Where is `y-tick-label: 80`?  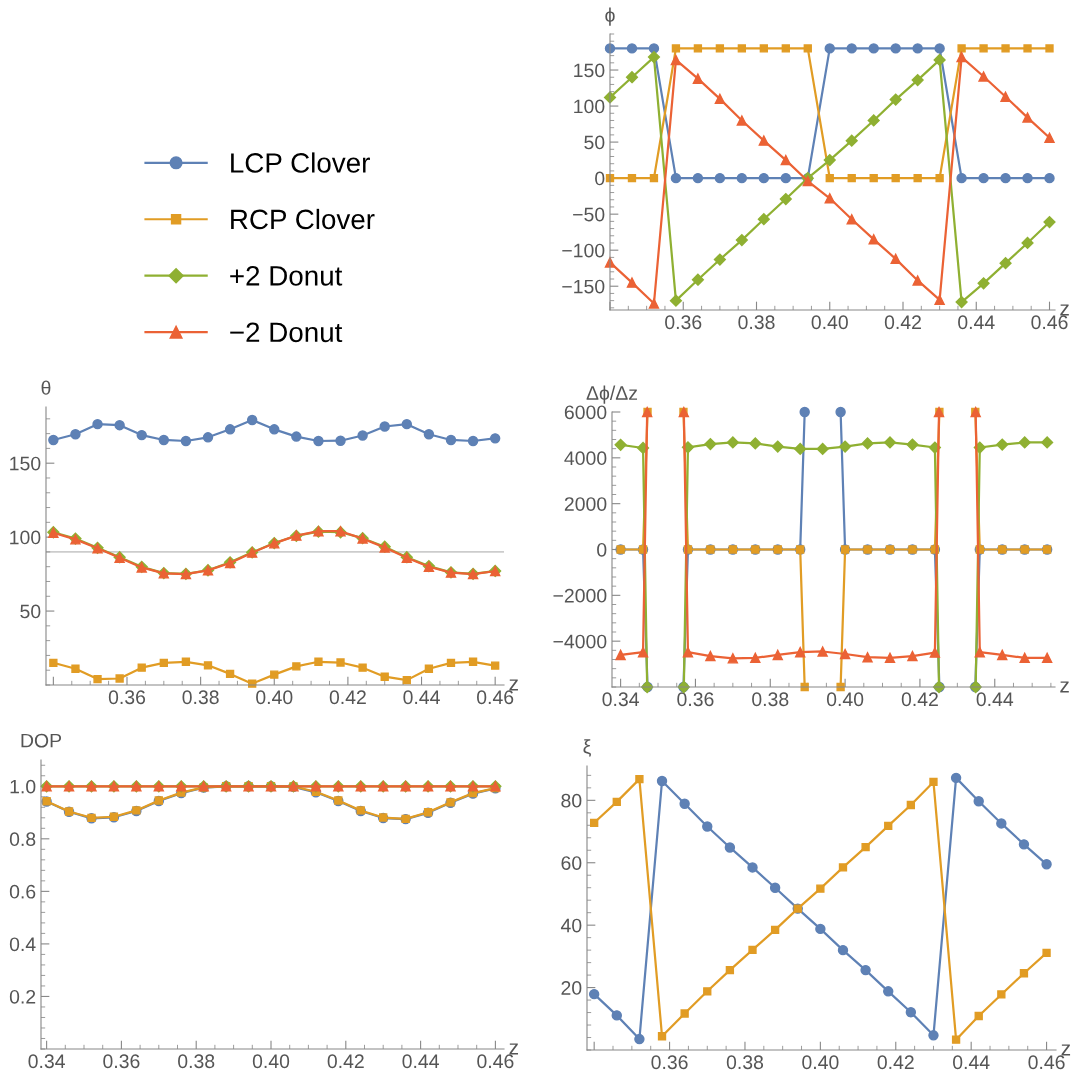
y-tick-label: 80 is located at coordinates (571, 800).